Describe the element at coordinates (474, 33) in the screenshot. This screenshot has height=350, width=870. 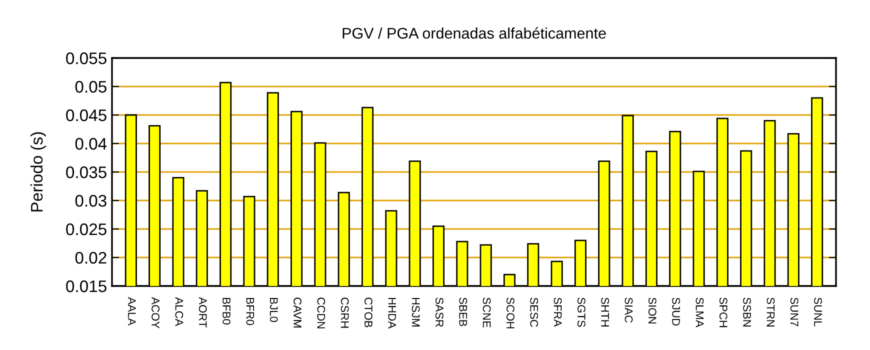
I see `chart-title: PGV / PGA ordenadas alfabéticamente` at that location.